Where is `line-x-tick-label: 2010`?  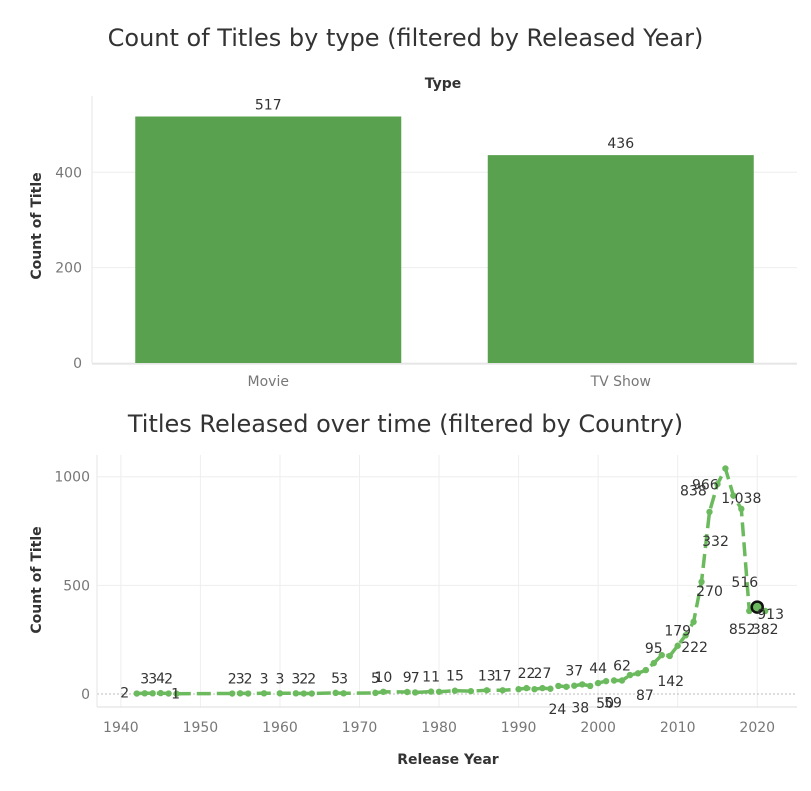
line-x-tick-label: 2010 is located at coordinates (678, 728).